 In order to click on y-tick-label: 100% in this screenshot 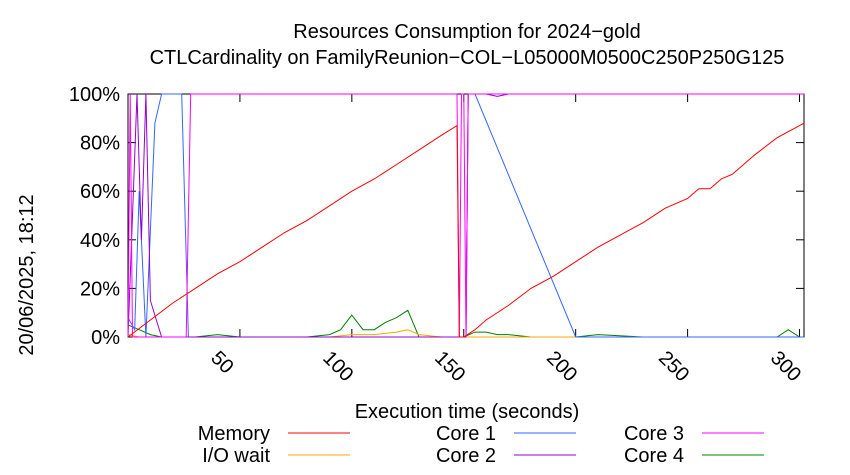, I will do `click(94, 95)`.